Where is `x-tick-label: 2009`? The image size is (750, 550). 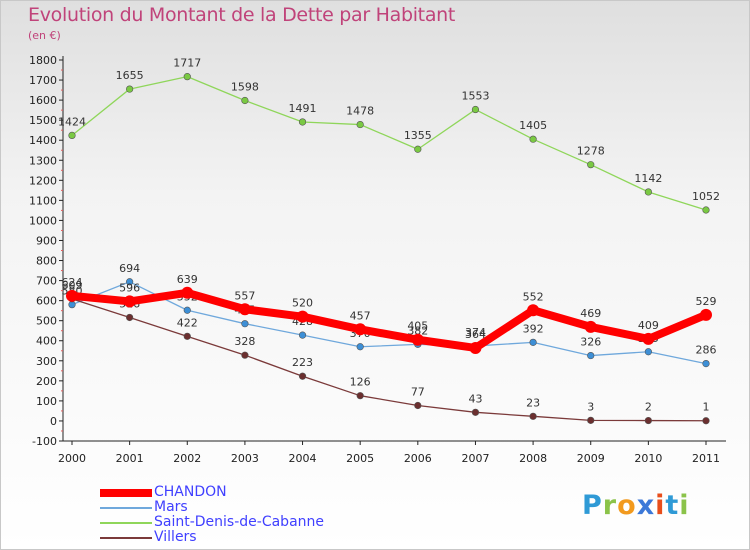
x-tick-label: 2009 is located at coordinates (591, 458).